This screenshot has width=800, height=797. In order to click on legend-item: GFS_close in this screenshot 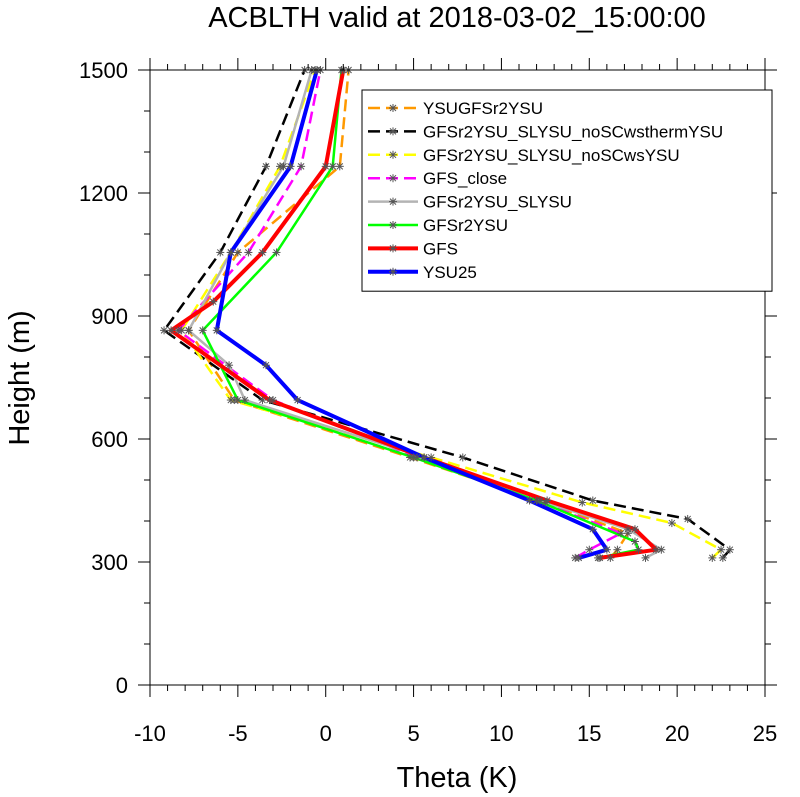, I will do `click(437, 178)`.